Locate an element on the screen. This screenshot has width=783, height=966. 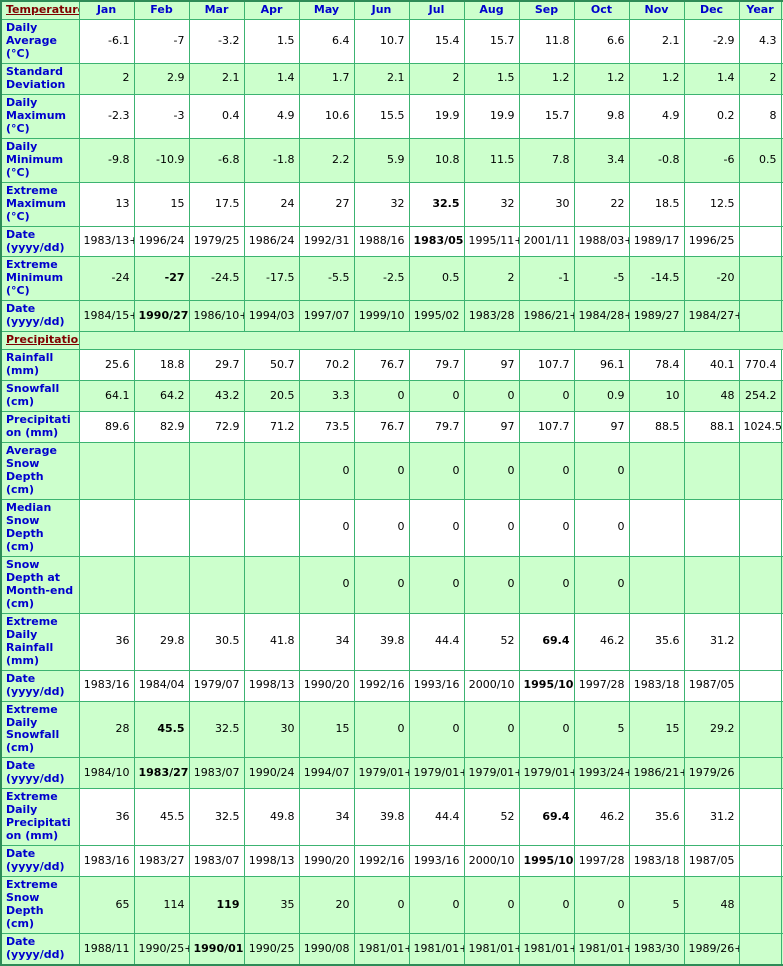
table-row: Snow Depth at Month-end (cm)000000D is located at coordinates (391, 584).